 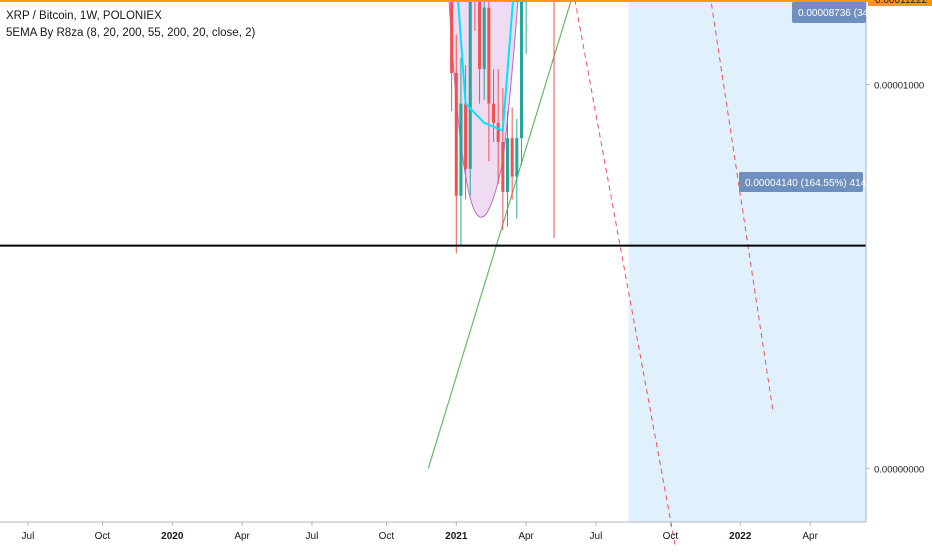 I want to click on x-tick-label: 2020, so click(x=172, y=536).